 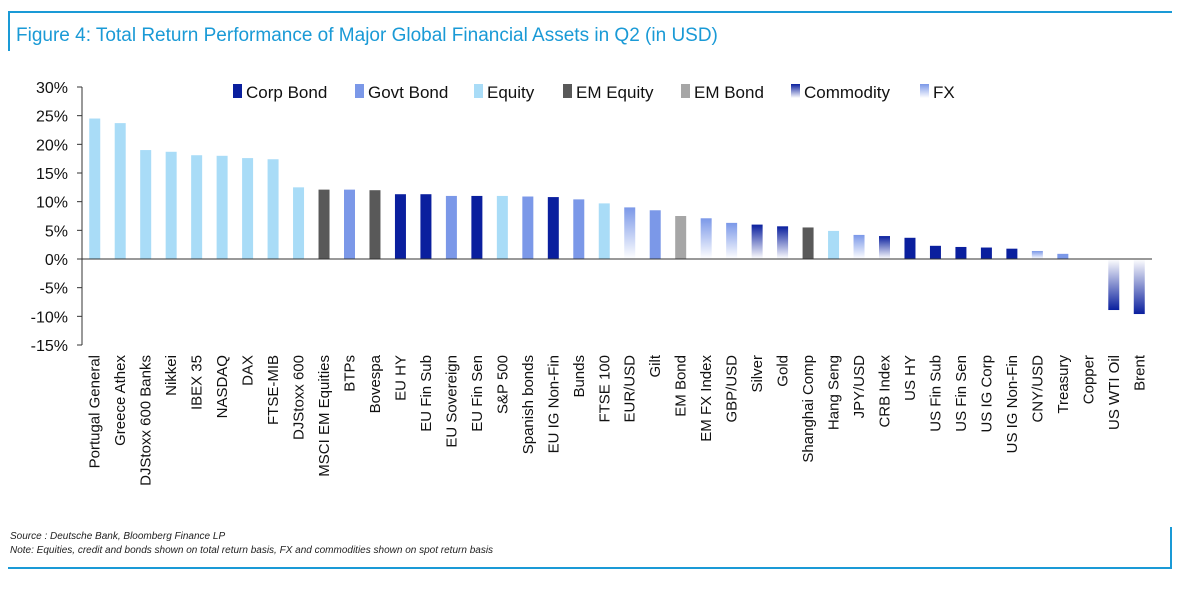 I want to click on x-tick-label: BTPs, so click(x=350, y=373).